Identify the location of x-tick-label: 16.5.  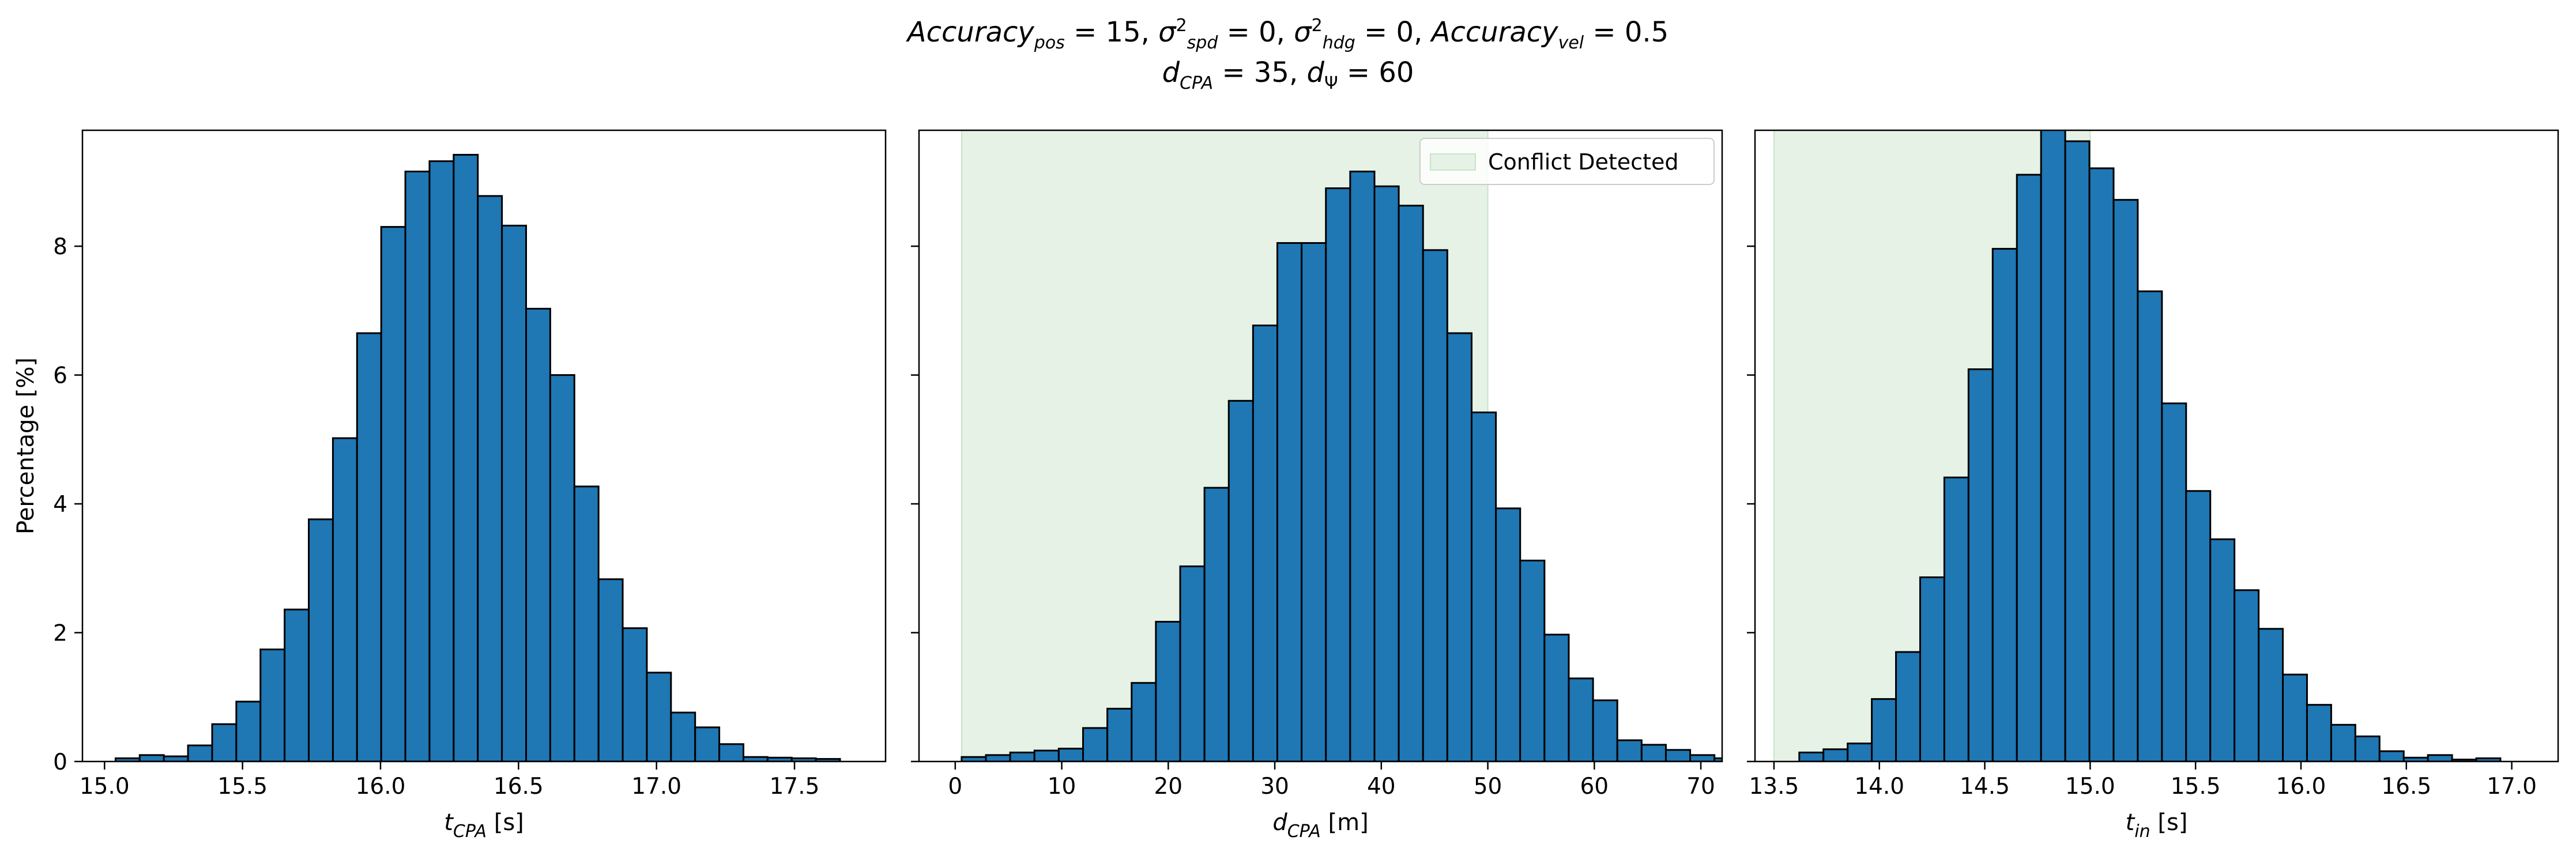
(2406, 787).